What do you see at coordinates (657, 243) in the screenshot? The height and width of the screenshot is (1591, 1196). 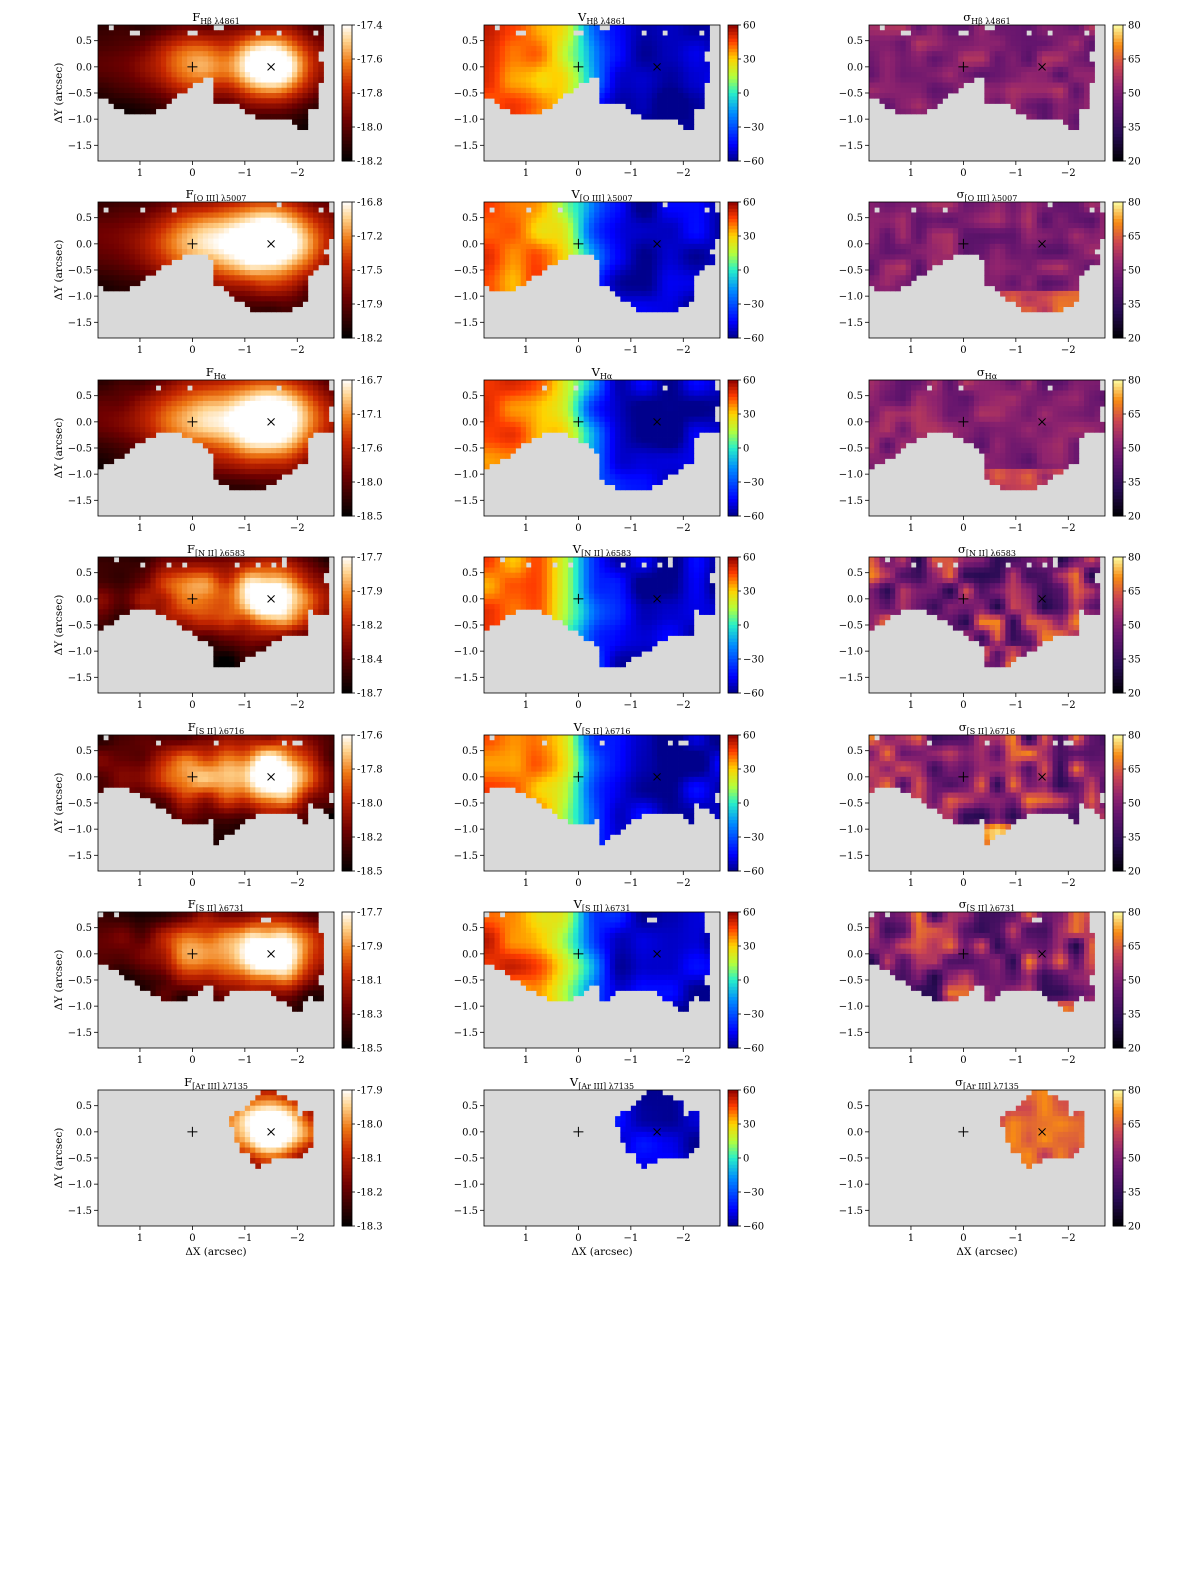 I see `cross-marker` at bounding box center [657, 243].